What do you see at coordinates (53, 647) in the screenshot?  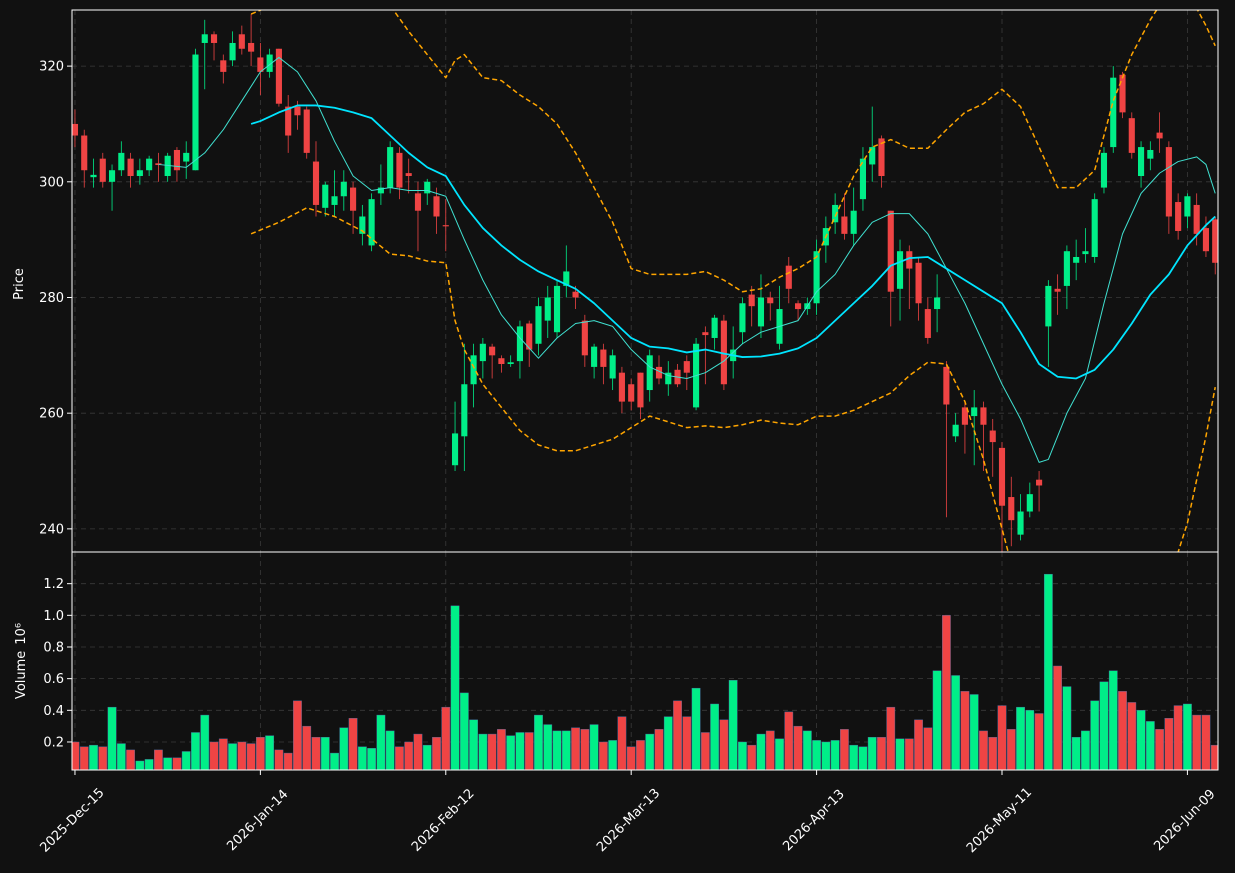 I see `y-tick-label: 0.8` at bounding box center [53, 647].